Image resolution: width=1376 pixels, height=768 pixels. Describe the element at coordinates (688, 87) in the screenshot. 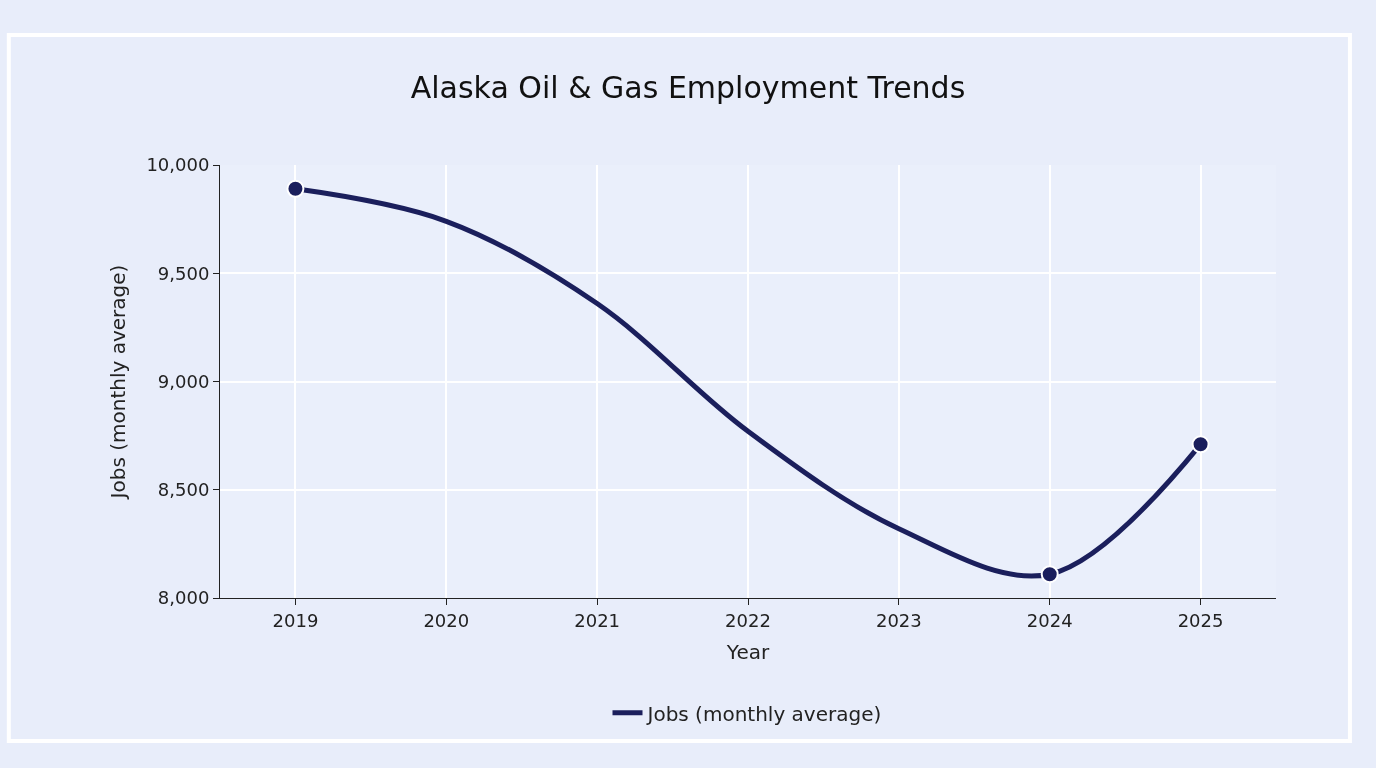

I see `chart-title: Alaska Oil & Gas Employment Trends` at that location.